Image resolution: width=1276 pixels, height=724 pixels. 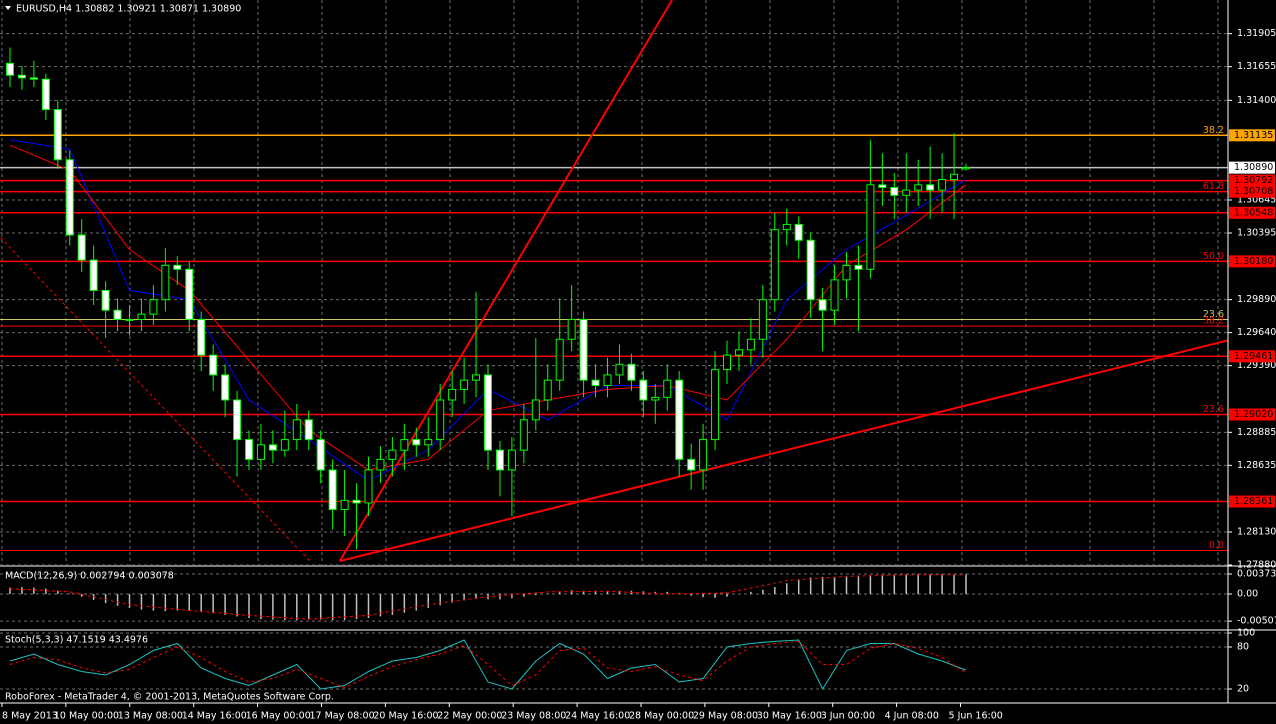 What do you see at coordinates (469, 716) in the screenshot?
I see `time-label: 22 May 00:00` at bounding box center [469, 716].